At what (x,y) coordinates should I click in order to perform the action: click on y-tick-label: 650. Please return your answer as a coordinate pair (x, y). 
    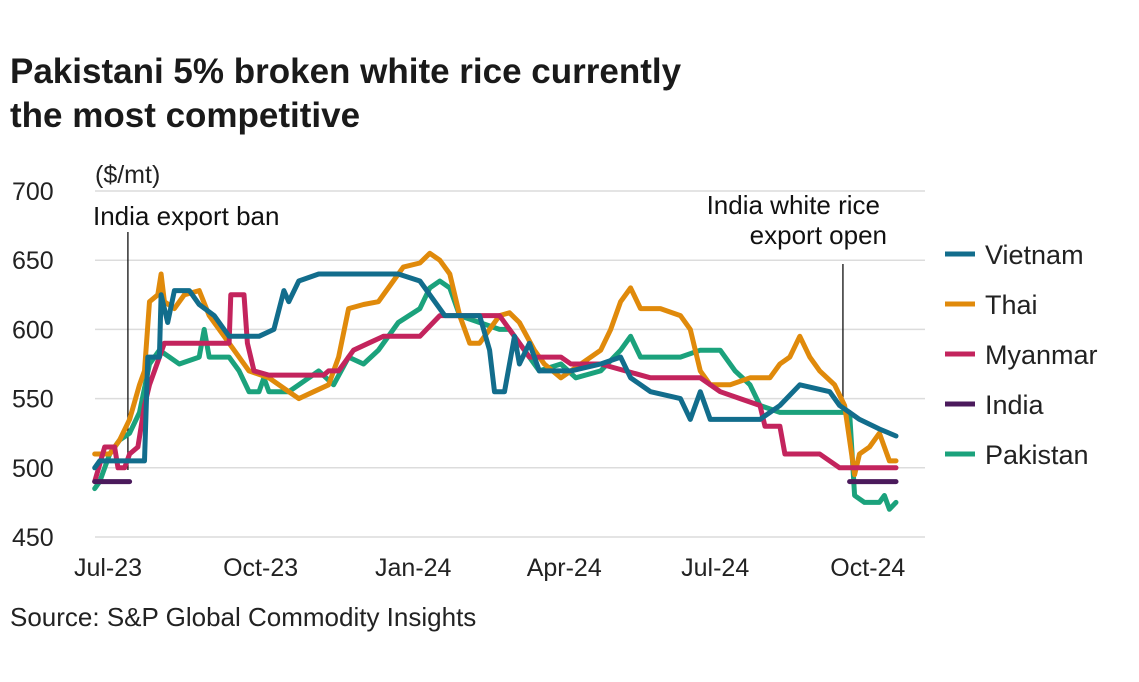
    Looking at the image, I should click on (33, 261).